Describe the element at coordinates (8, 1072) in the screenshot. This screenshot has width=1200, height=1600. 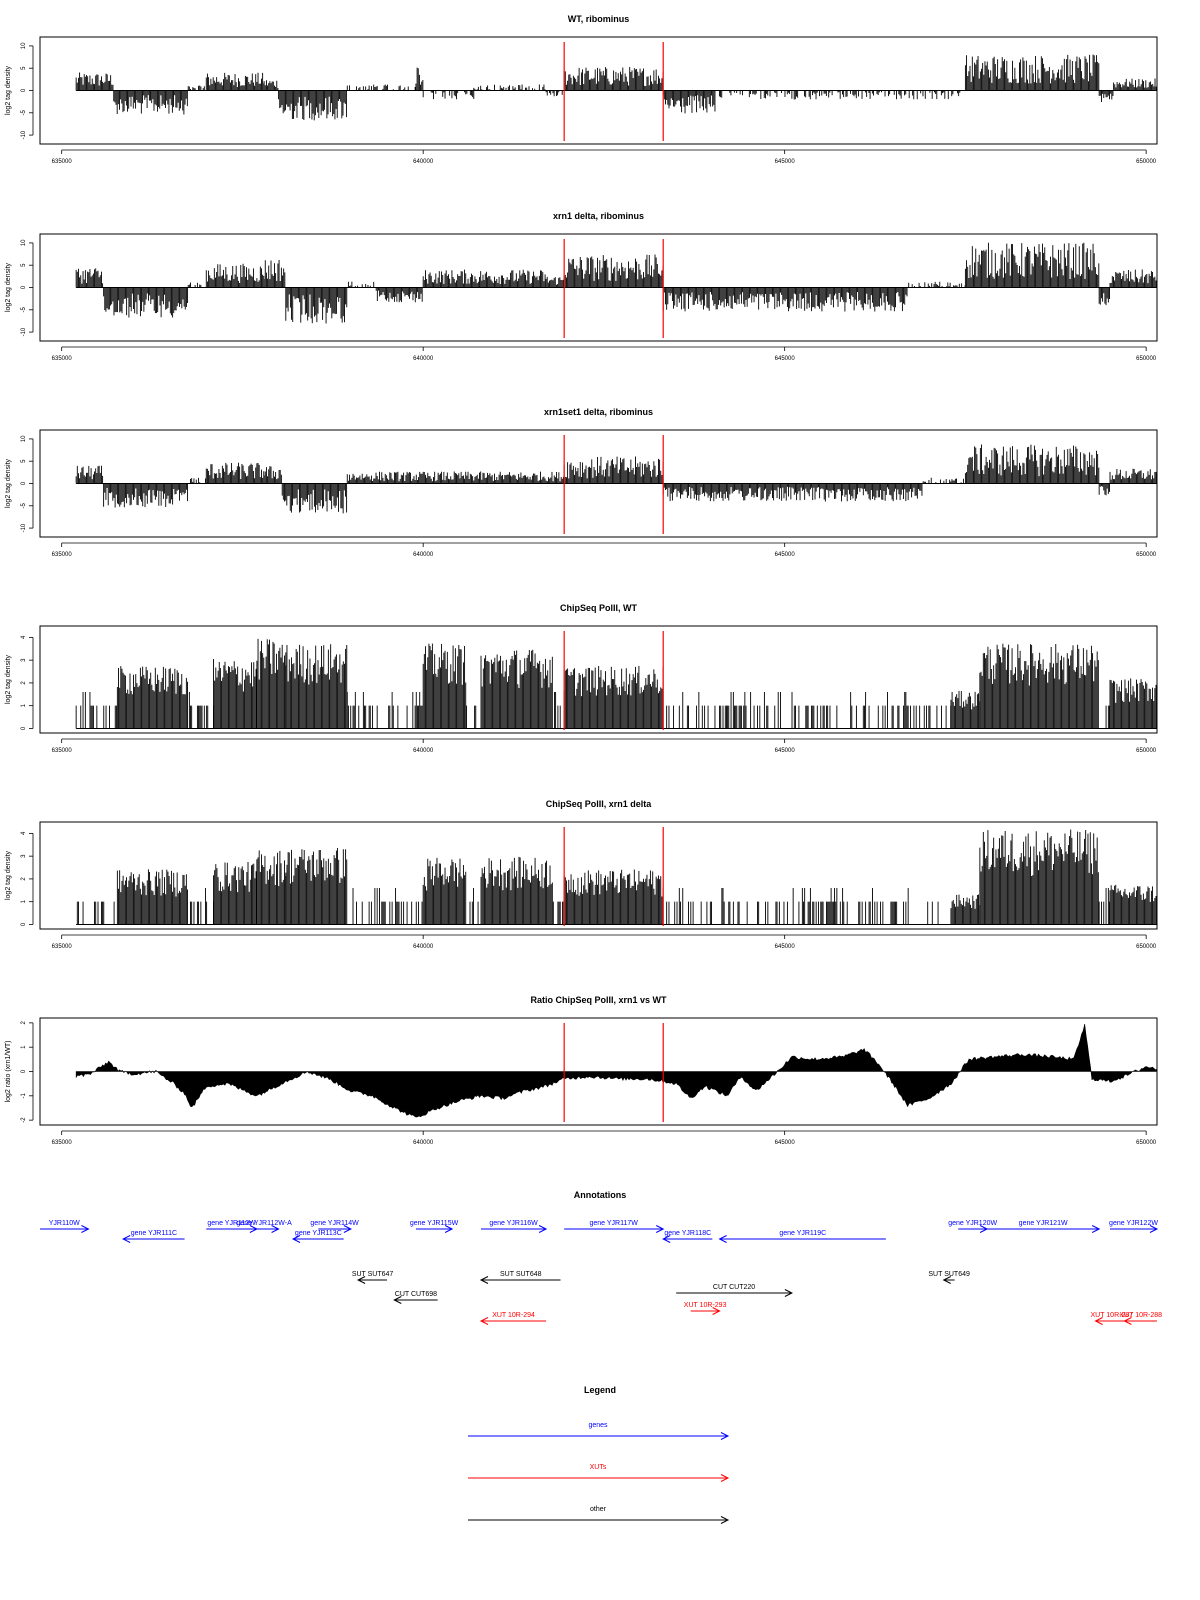
I see `y-axis-label: log2 ratio (xrn1/WT)` at that location.